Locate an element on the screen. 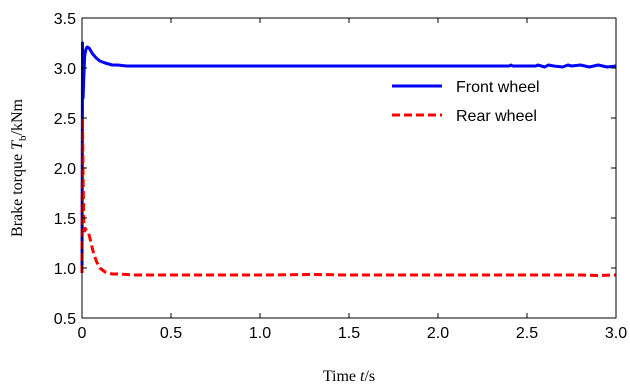  x-axis-label-symbol: t is located at coordinates (362, 376).